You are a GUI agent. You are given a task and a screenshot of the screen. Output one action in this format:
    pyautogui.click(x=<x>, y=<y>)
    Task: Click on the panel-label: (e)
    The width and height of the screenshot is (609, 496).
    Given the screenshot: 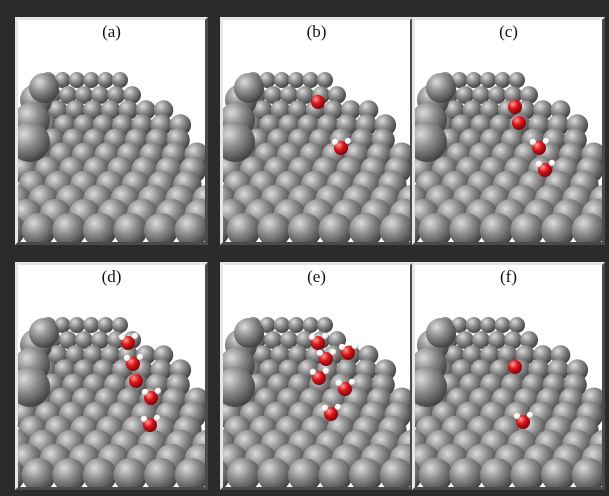 What is the action you would take?
    pyautogui.click(x=316, y=276)
    